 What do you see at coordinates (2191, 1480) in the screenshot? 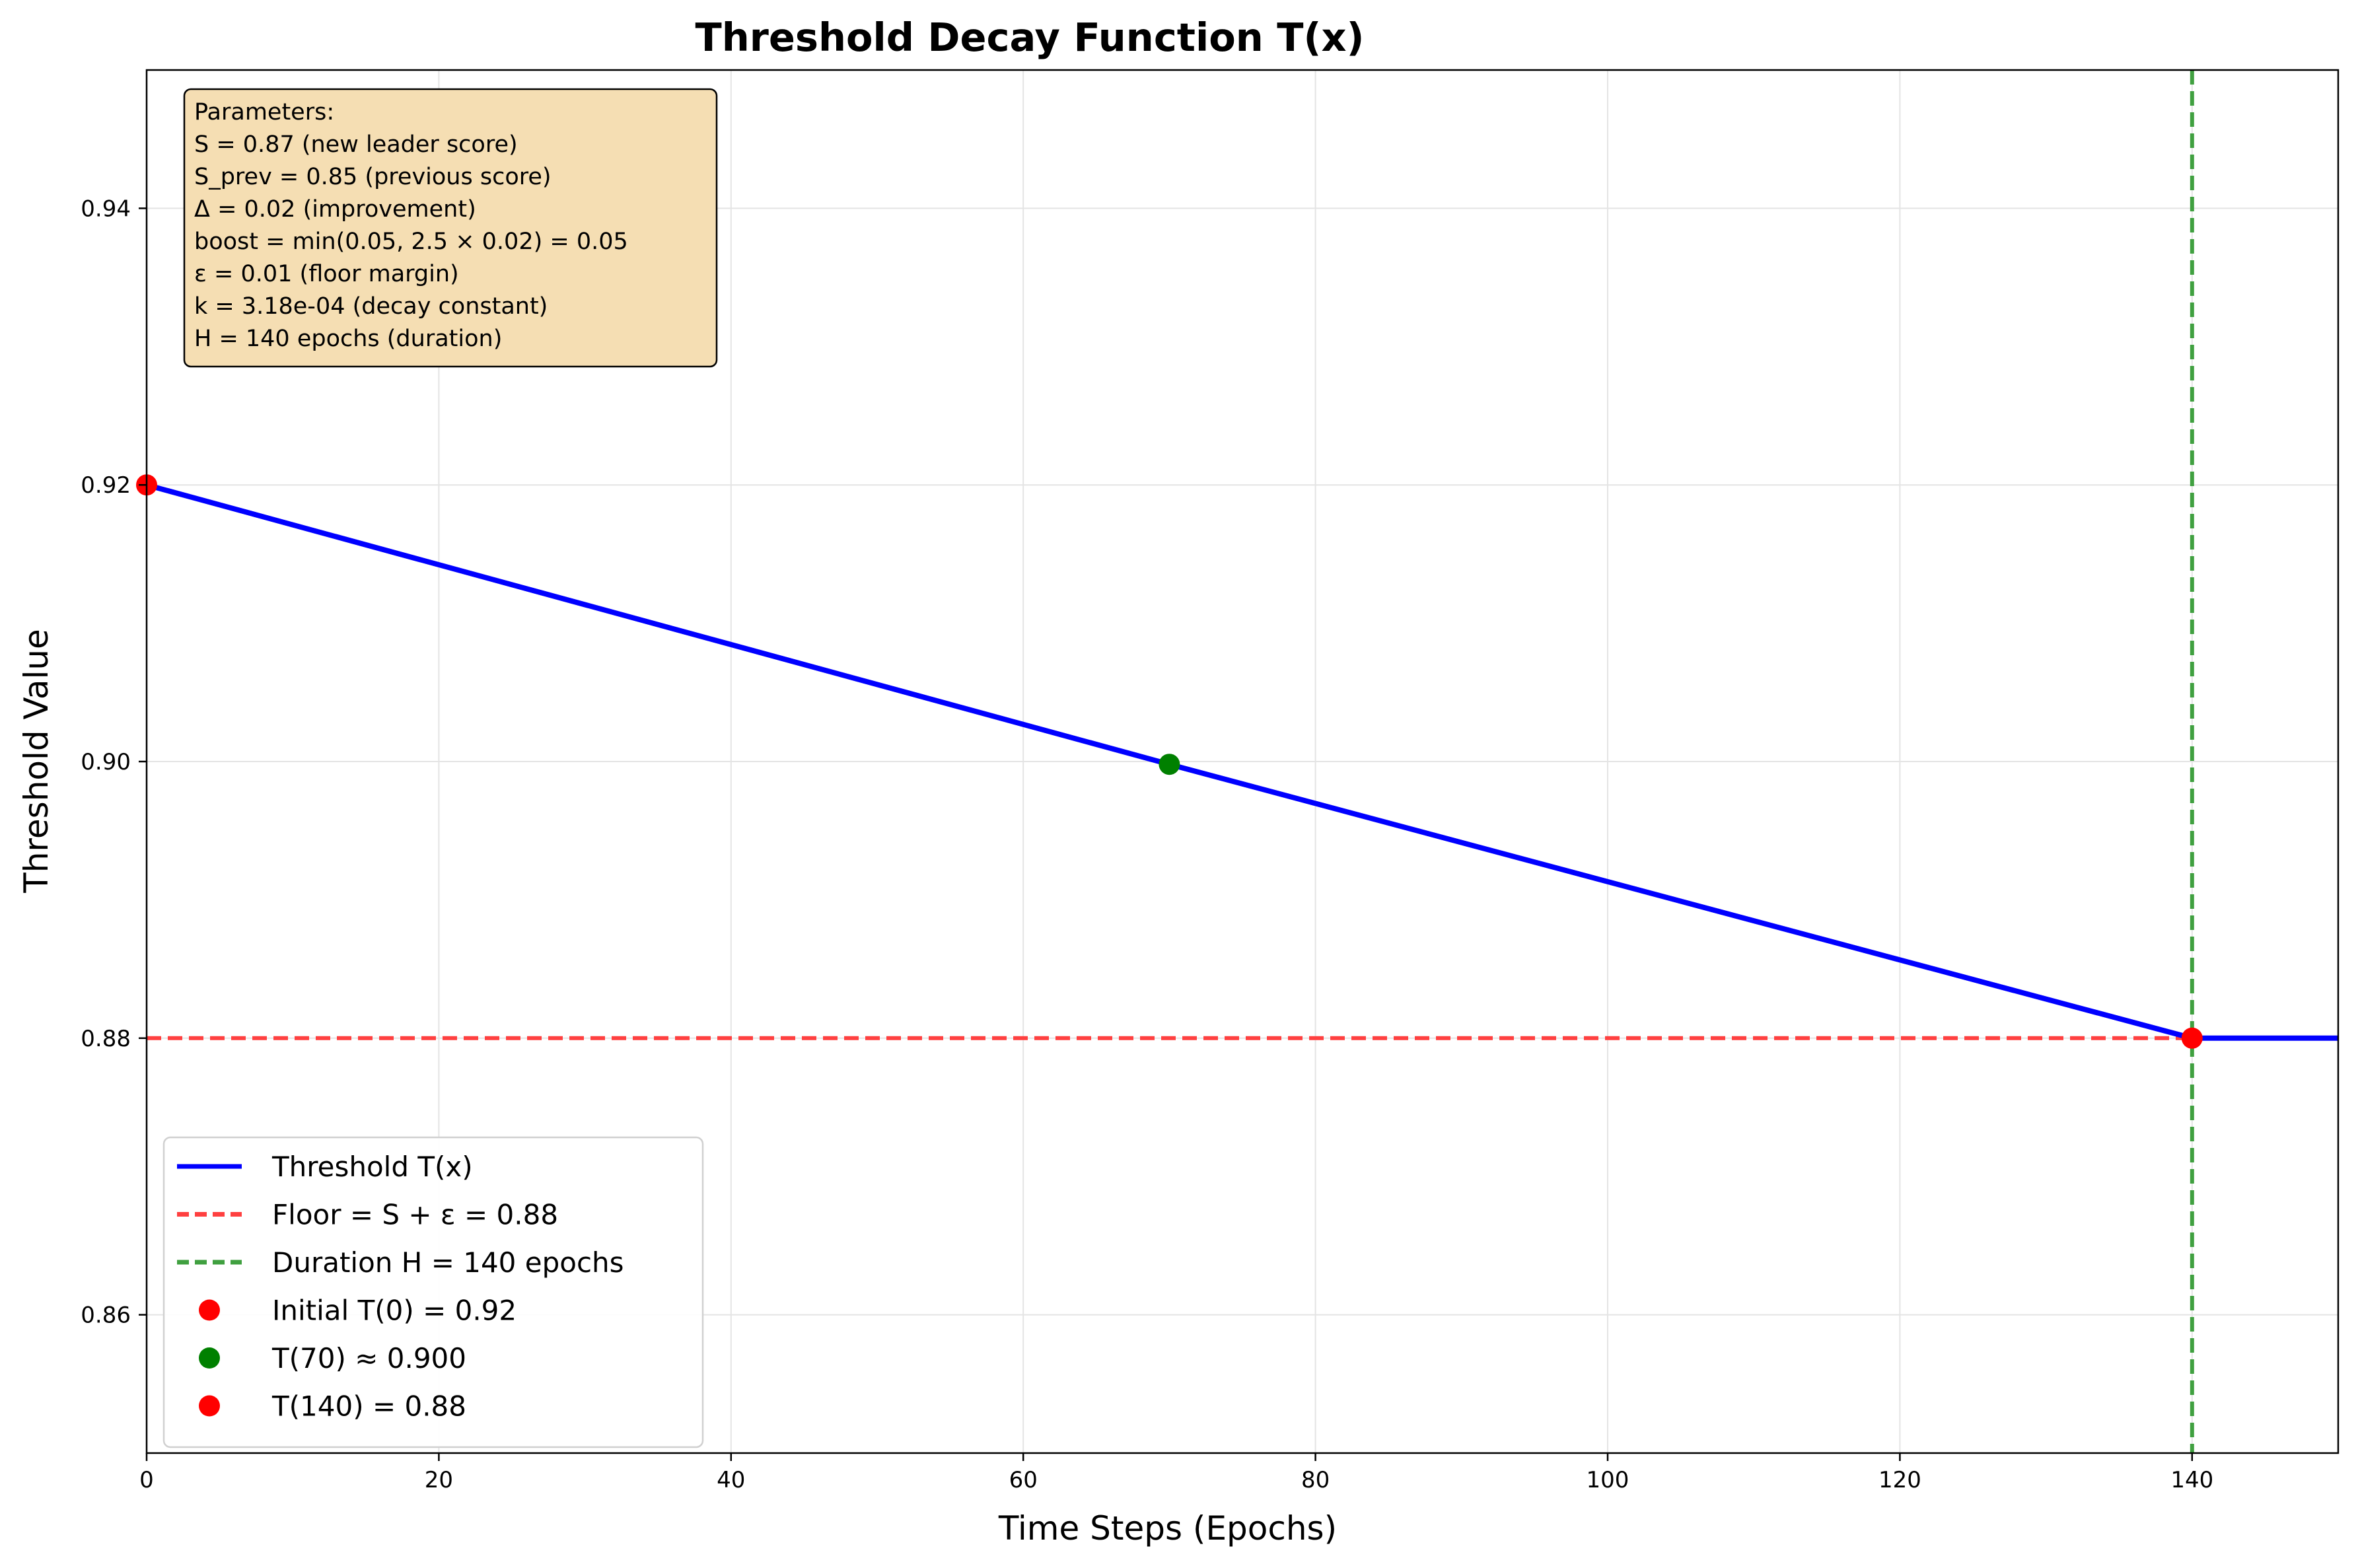
I see `x-tick-label: 140` at bounding box center [2191, 1480].